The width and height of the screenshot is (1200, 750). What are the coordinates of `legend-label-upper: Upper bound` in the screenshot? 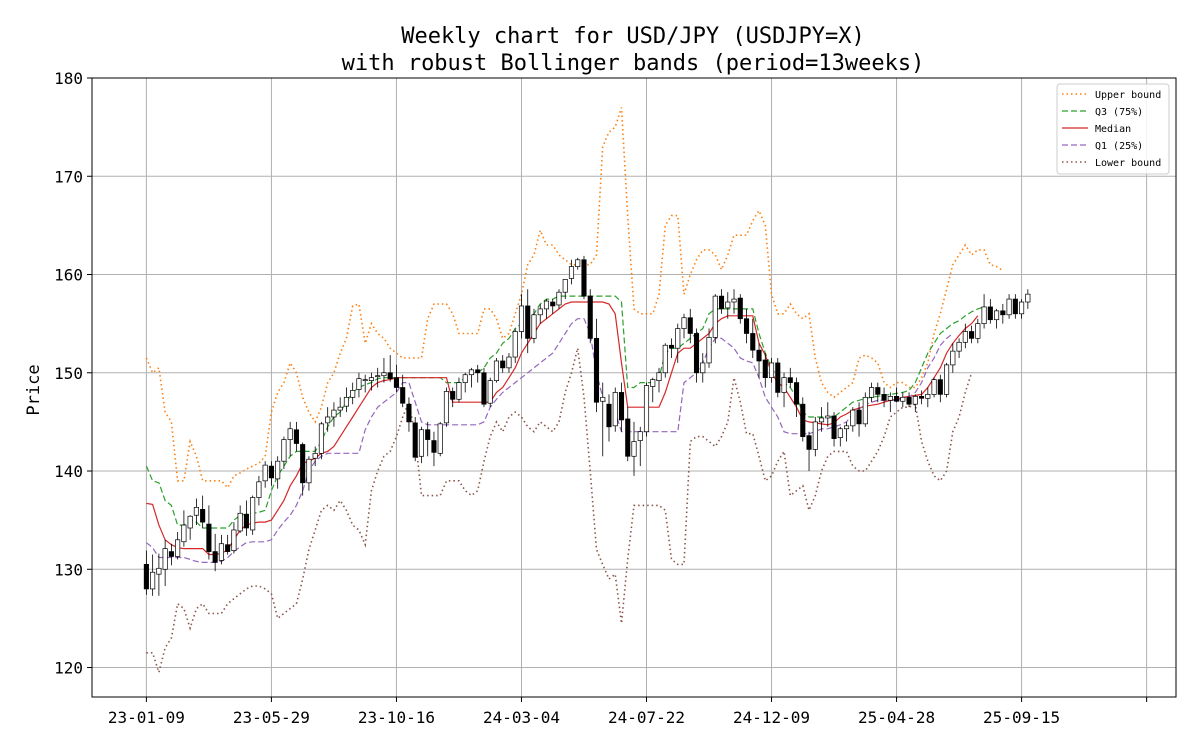 It's located at (1128, 95).